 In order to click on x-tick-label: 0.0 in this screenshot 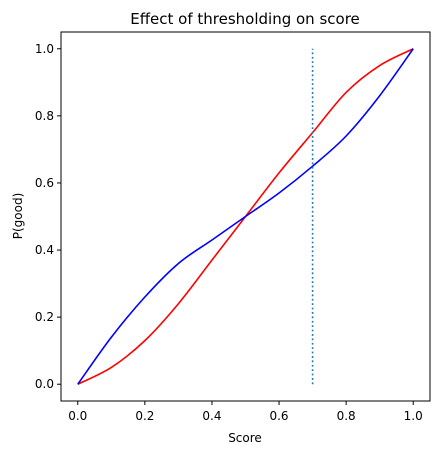, I will do `click(77, 416)`.